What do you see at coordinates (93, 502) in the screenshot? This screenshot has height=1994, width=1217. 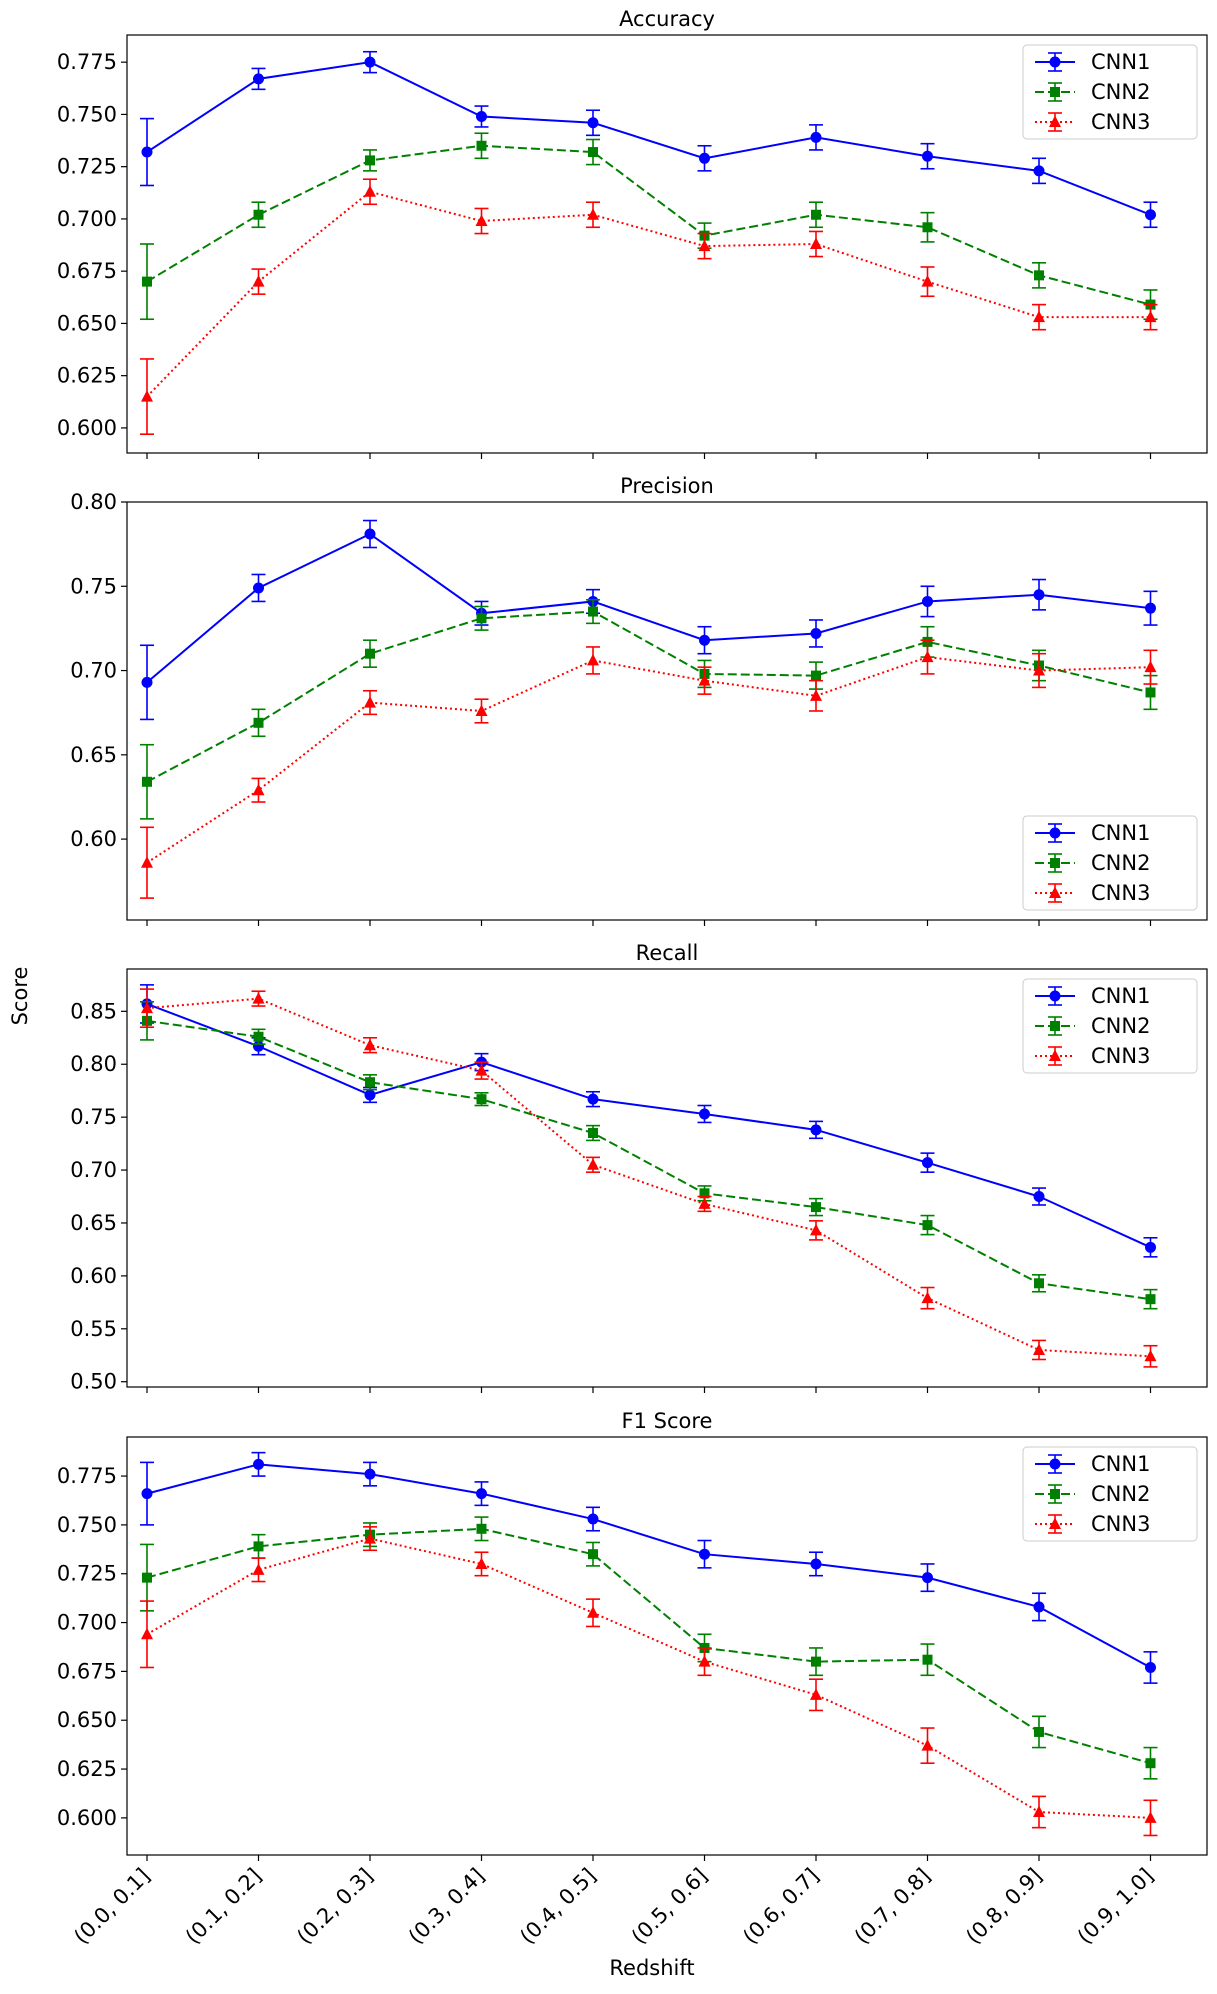 I see `y-tick-label: 0.80` at bounding box center [93, 502].